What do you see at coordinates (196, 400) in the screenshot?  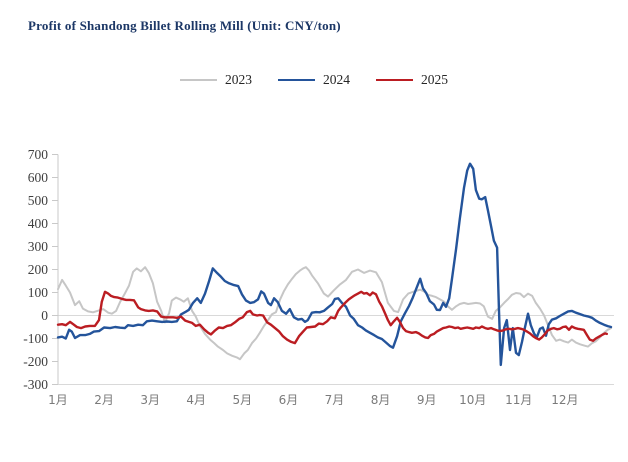 I see `x-tick-label: 4月` at bounding box center [196, 400].